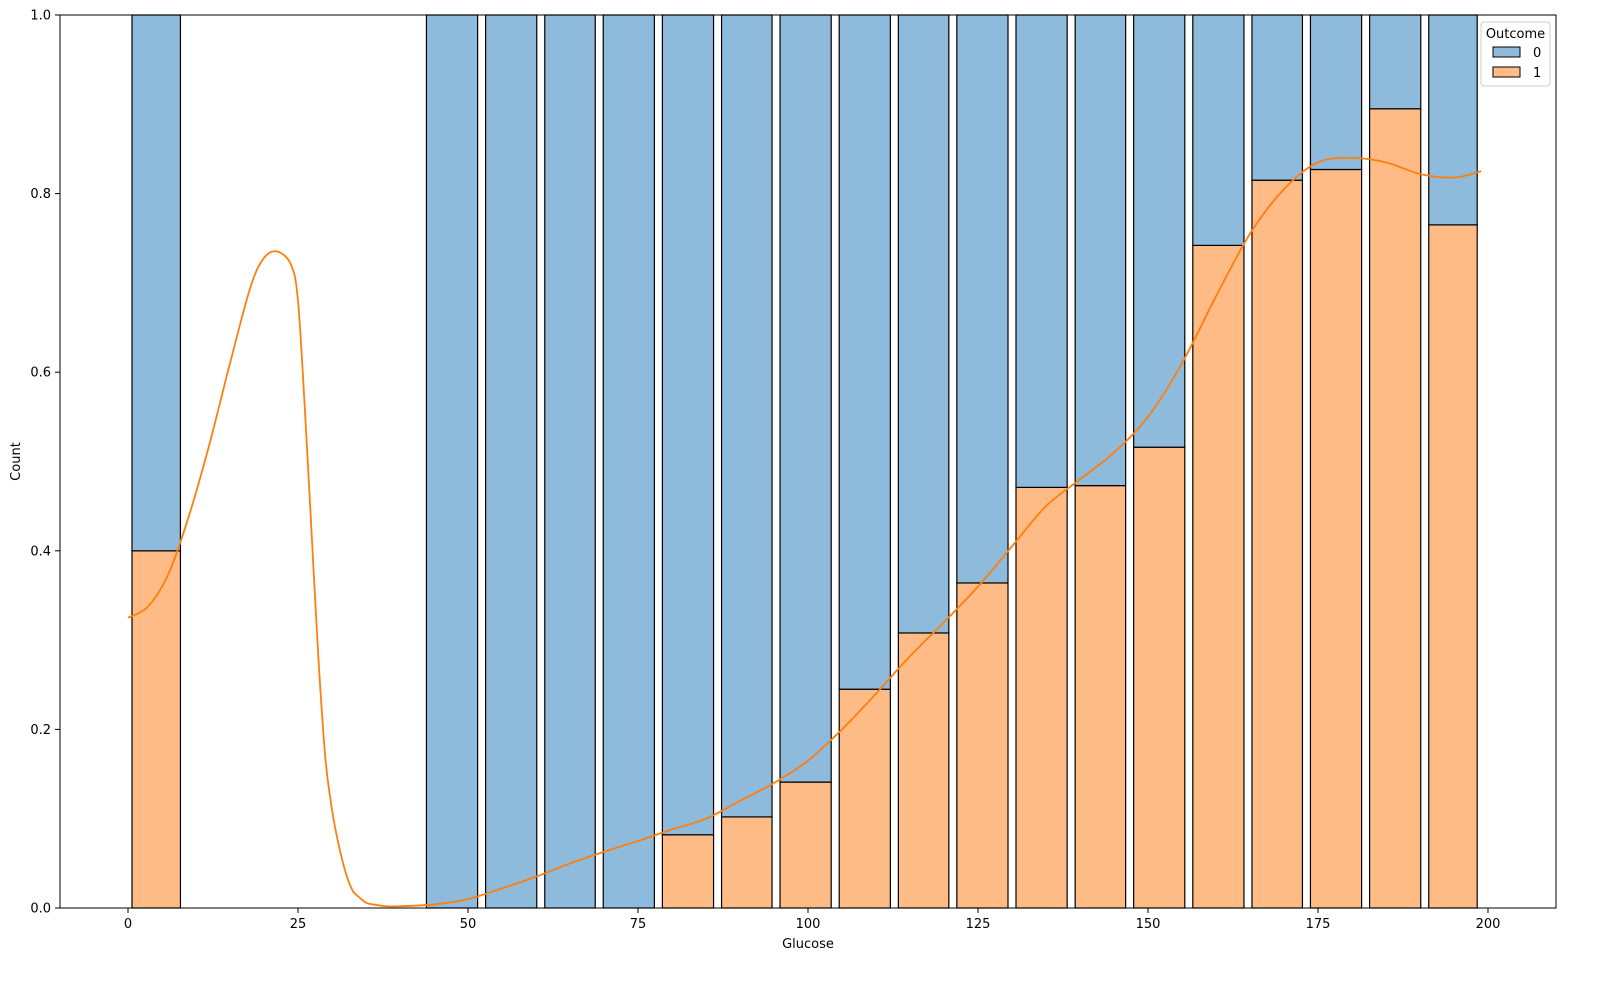  What do you see at coordinates (808, 944) in the screenshot?
I see `x-axis-label: Glucose` at bounding box center [808, 944].